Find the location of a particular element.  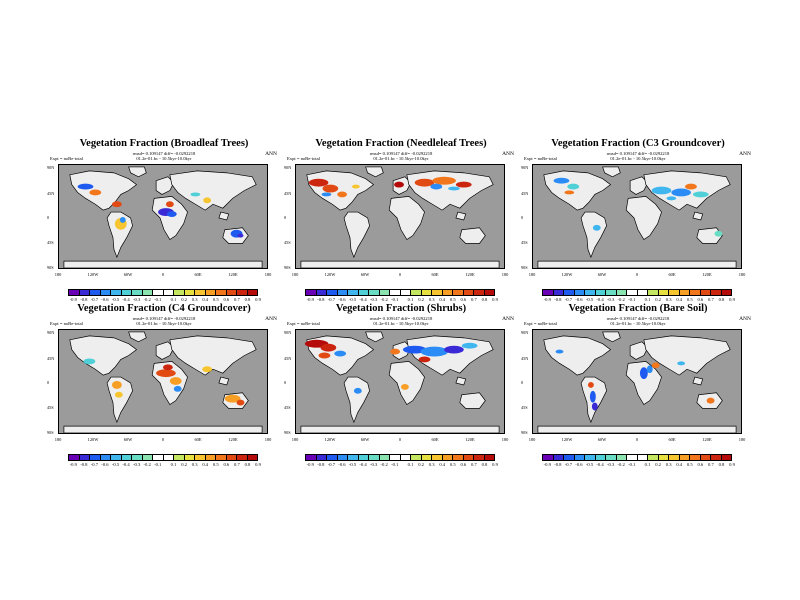

colorbar-tick-label: 0.2 is located at coordinates (421, 464).